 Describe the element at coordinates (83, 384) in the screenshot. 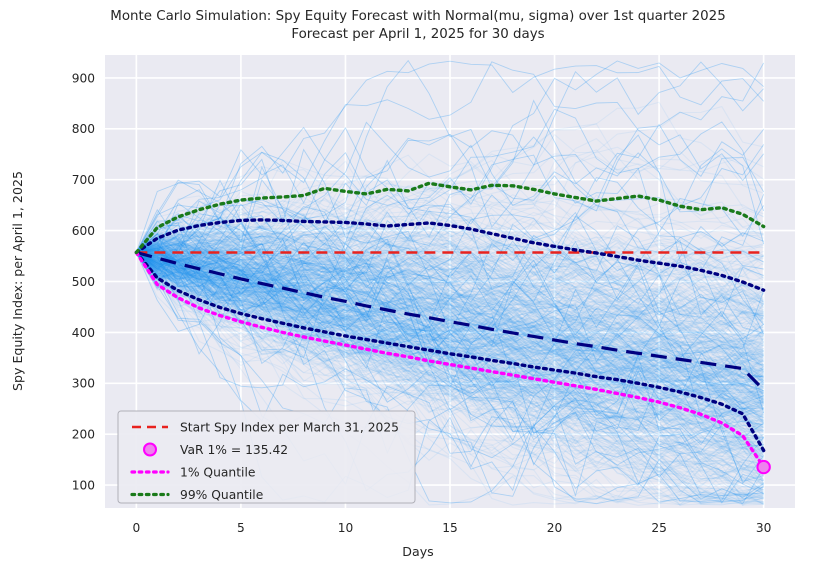

I see `y-tick-label: 300` at that location.